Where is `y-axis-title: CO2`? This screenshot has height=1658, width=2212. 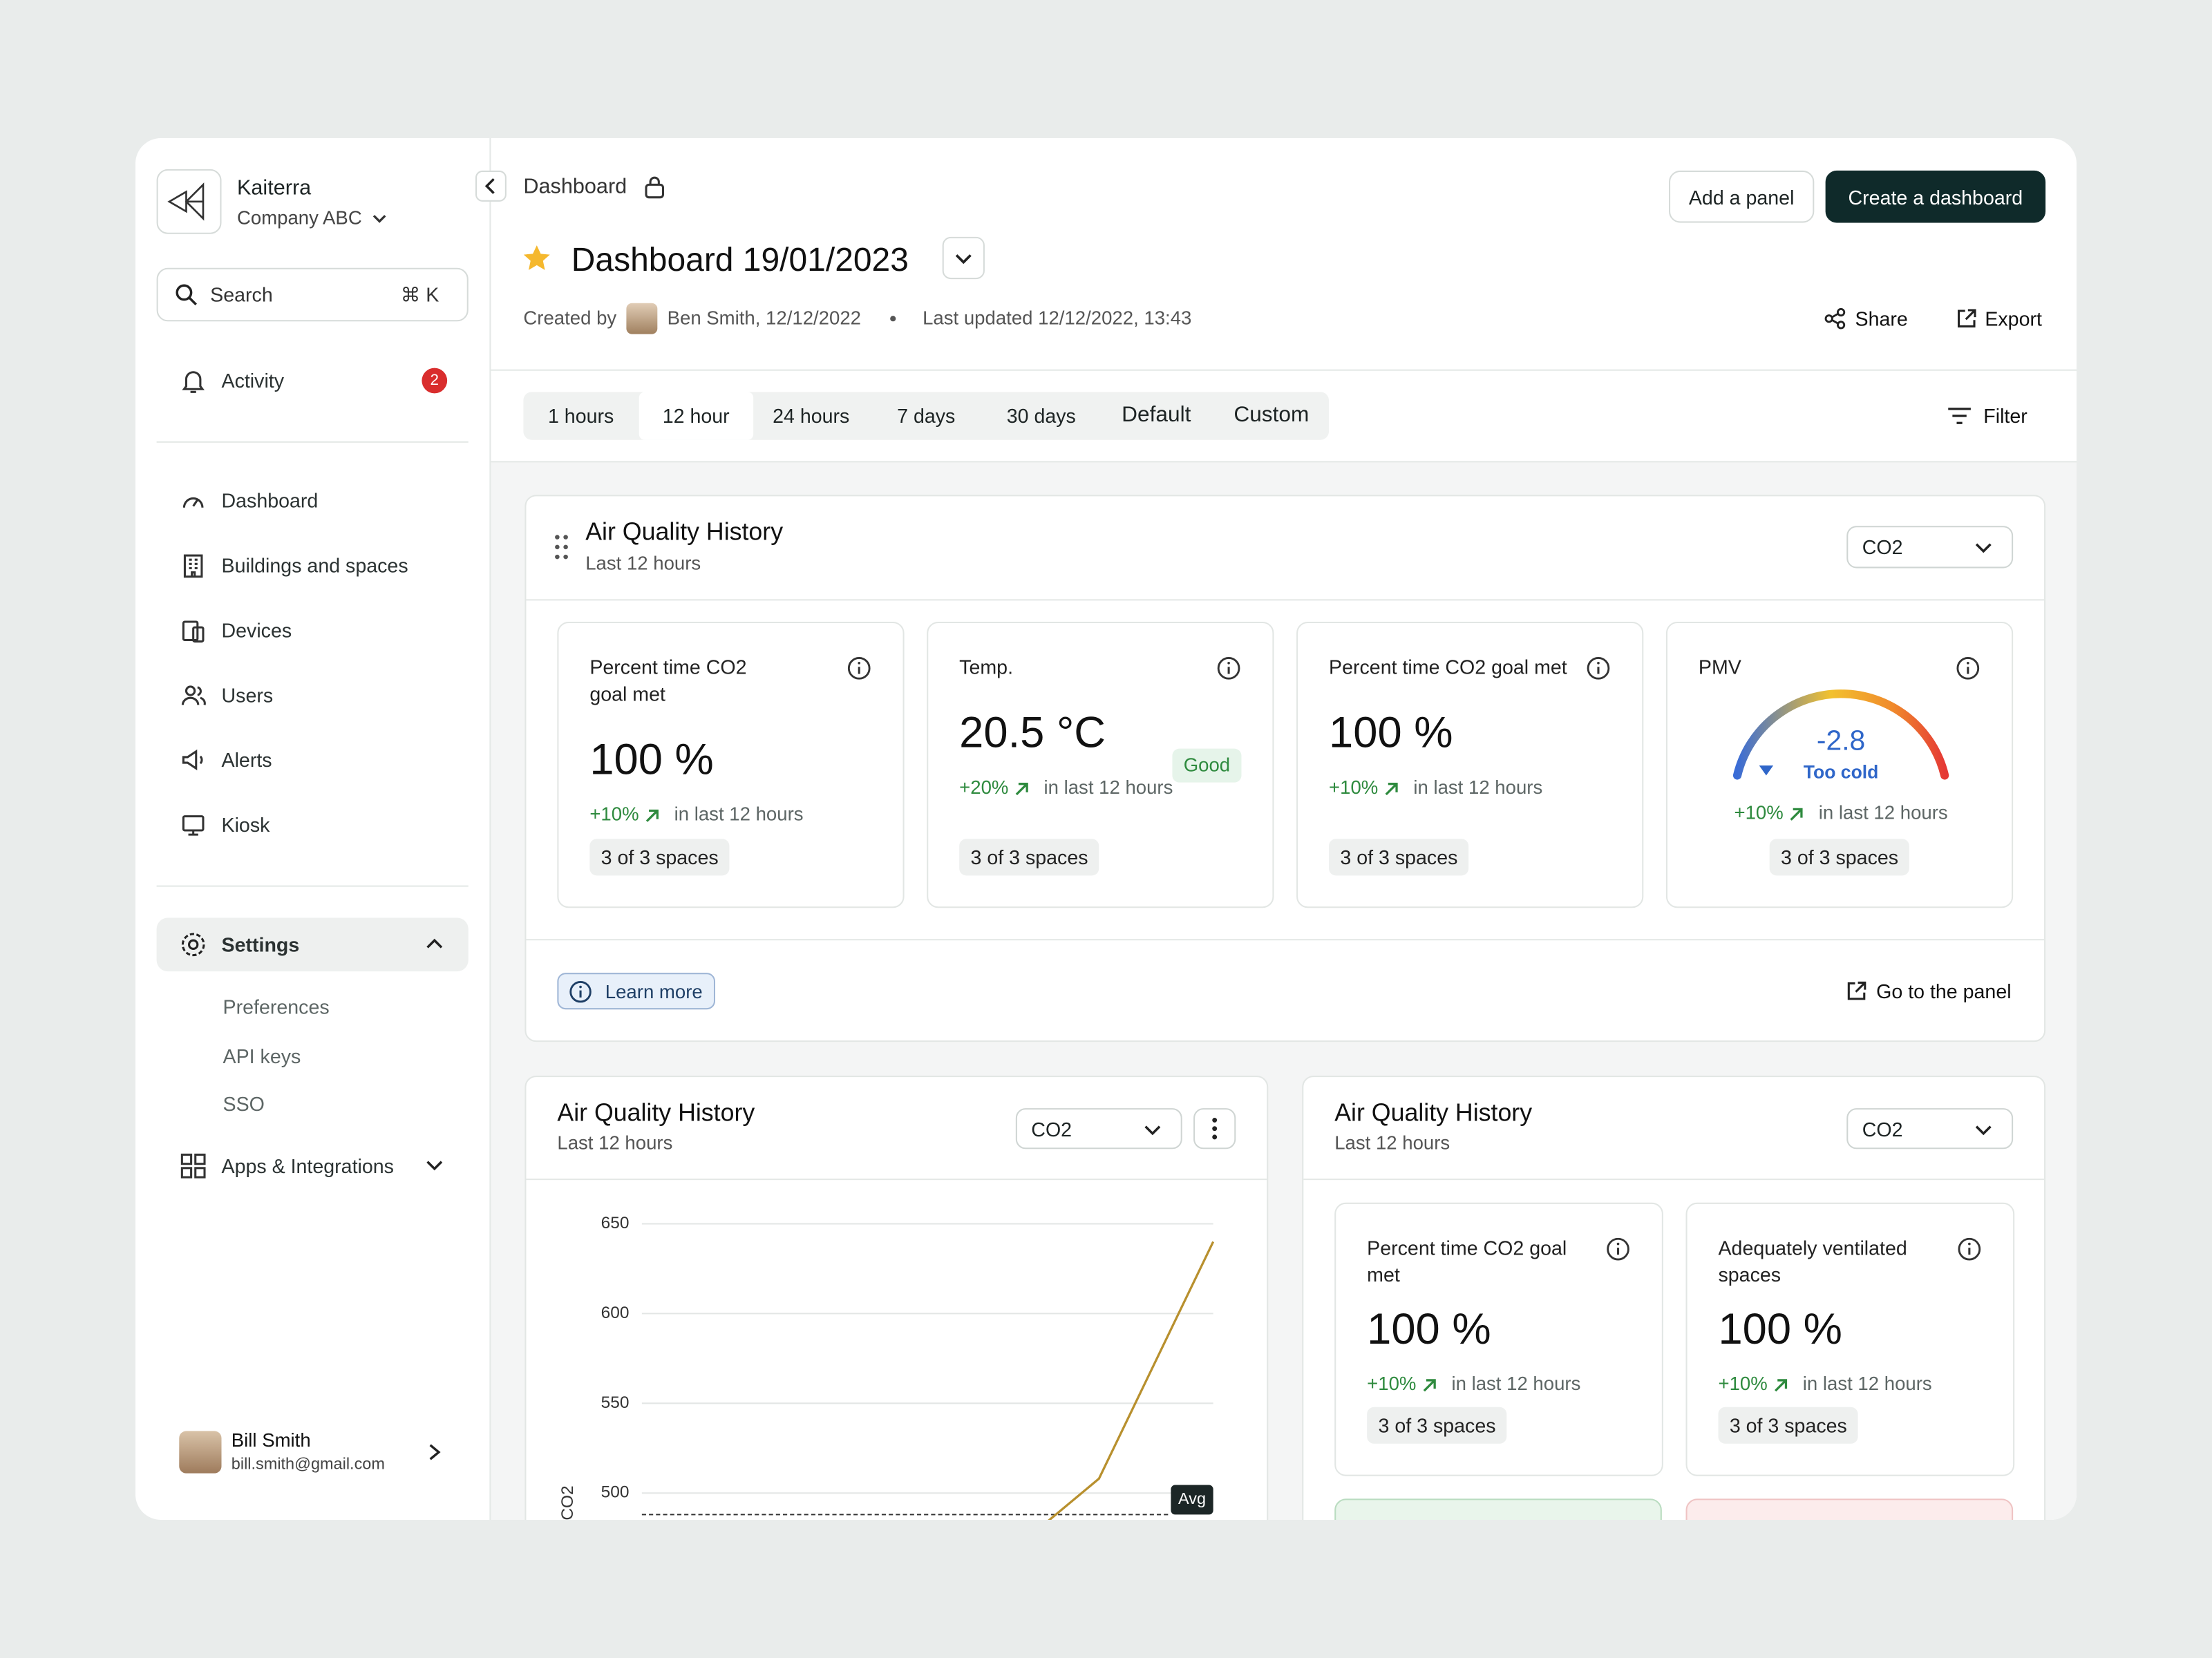 y-axis-title: CO2 is located at coordinates (567, 1503).